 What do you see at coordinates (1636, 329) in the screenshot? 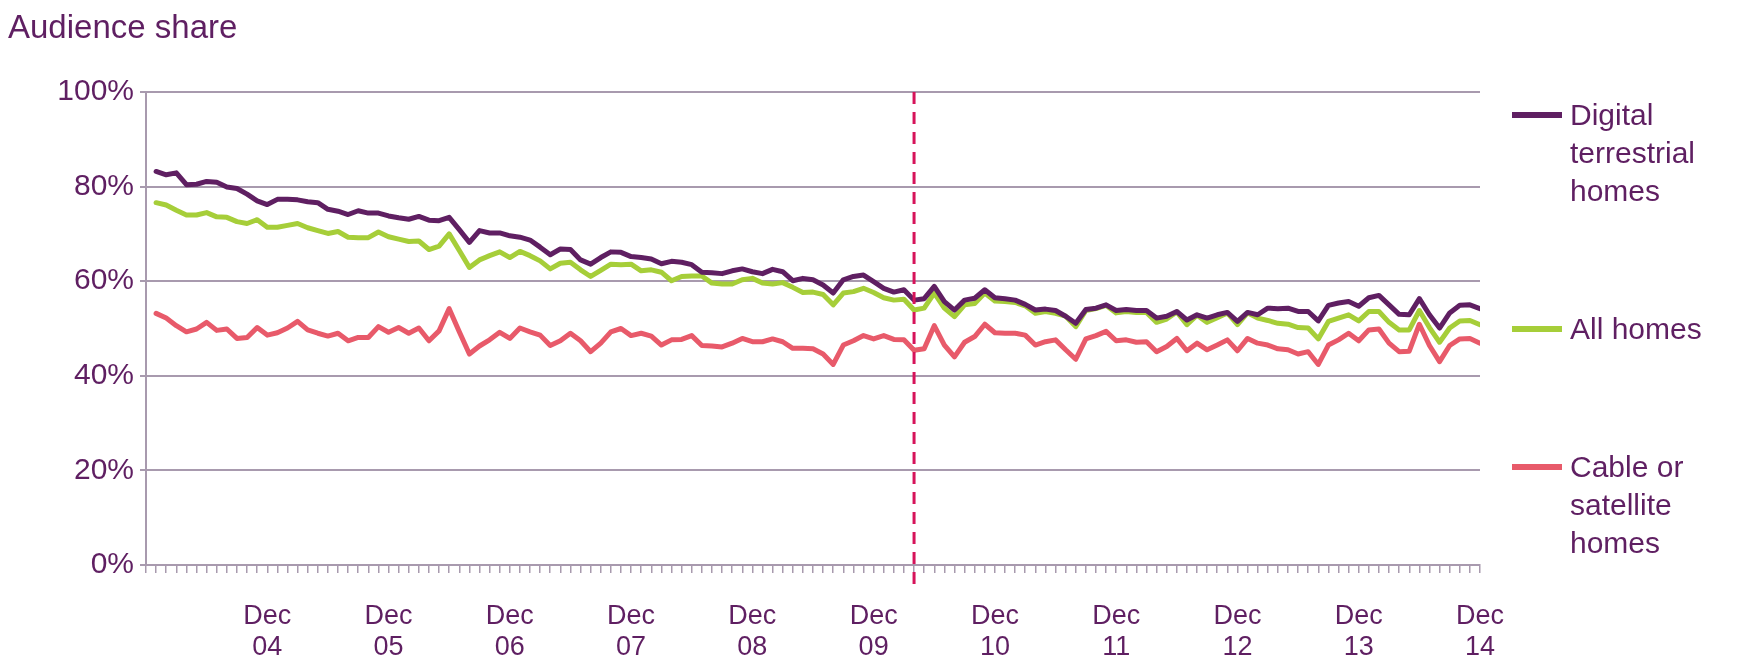
I see `legend-label: All homes` at bounding box center [1636, 329].